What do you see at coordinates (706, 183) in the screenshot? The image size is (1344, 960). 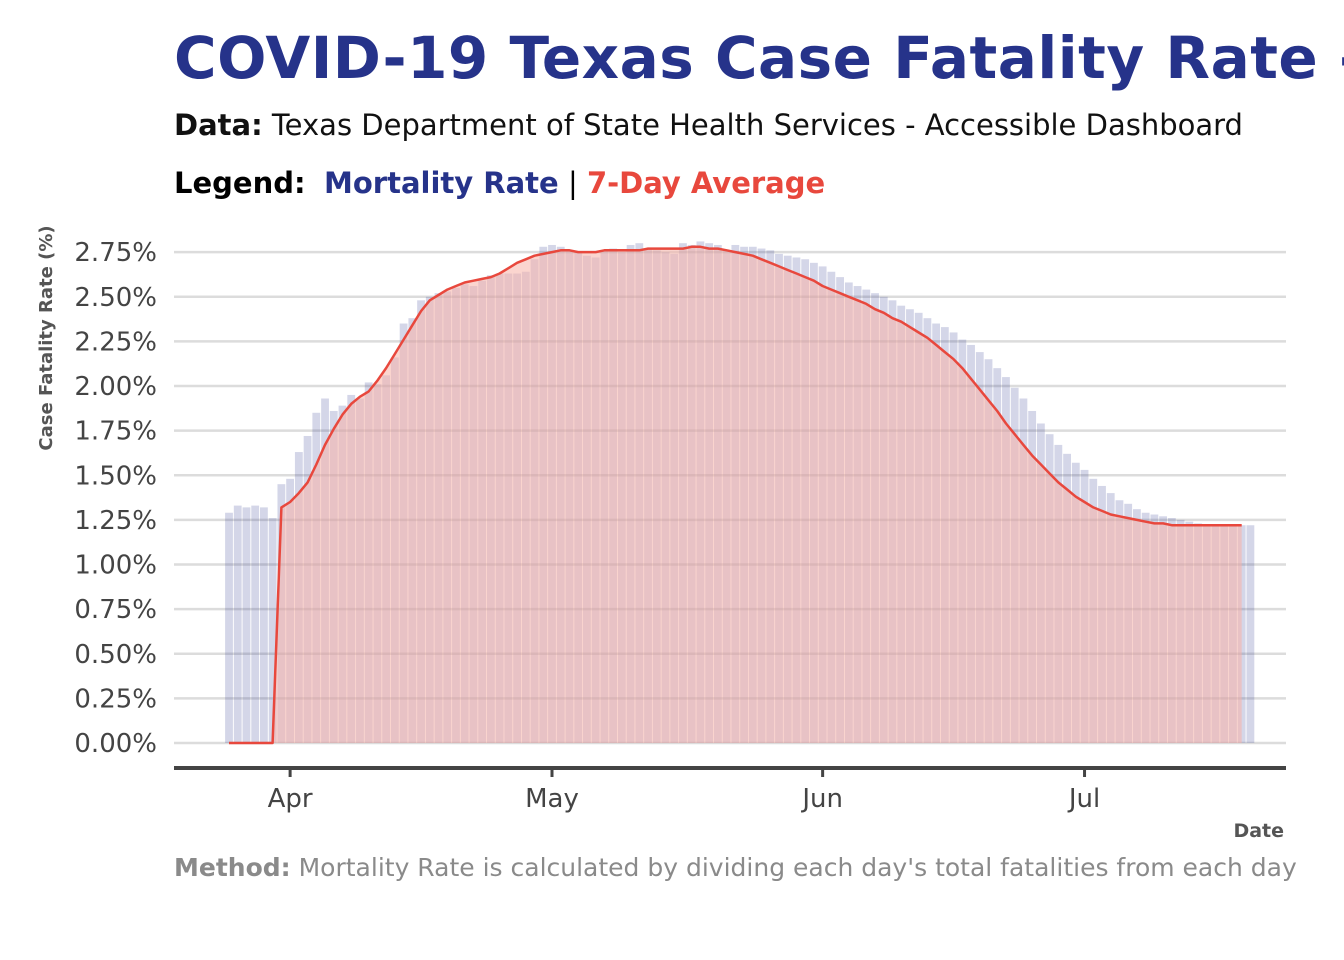 I see `legend-item-7-day-average: 7-Day Average` at bounding box center [706, 183].